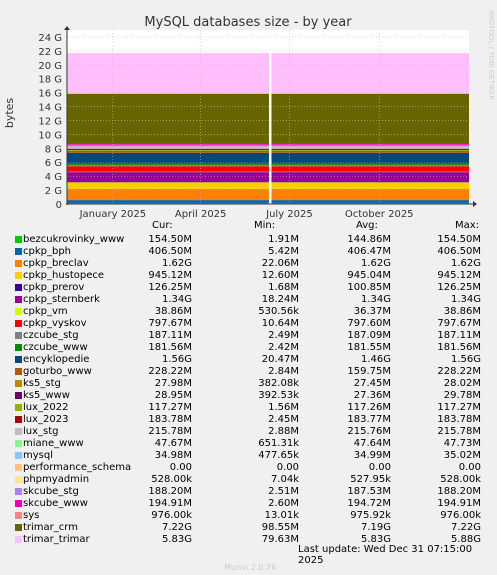  I want to click on y-tick-label: 24 G, so click(50, 38).